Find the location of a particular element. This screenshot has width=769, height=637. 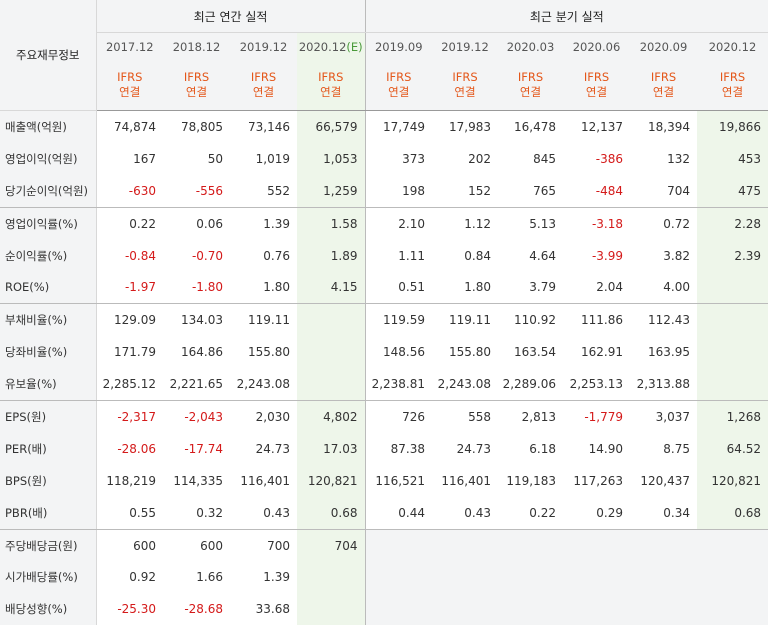

quarter-value-cell: 0.34 is located at coordinates (663, 513).